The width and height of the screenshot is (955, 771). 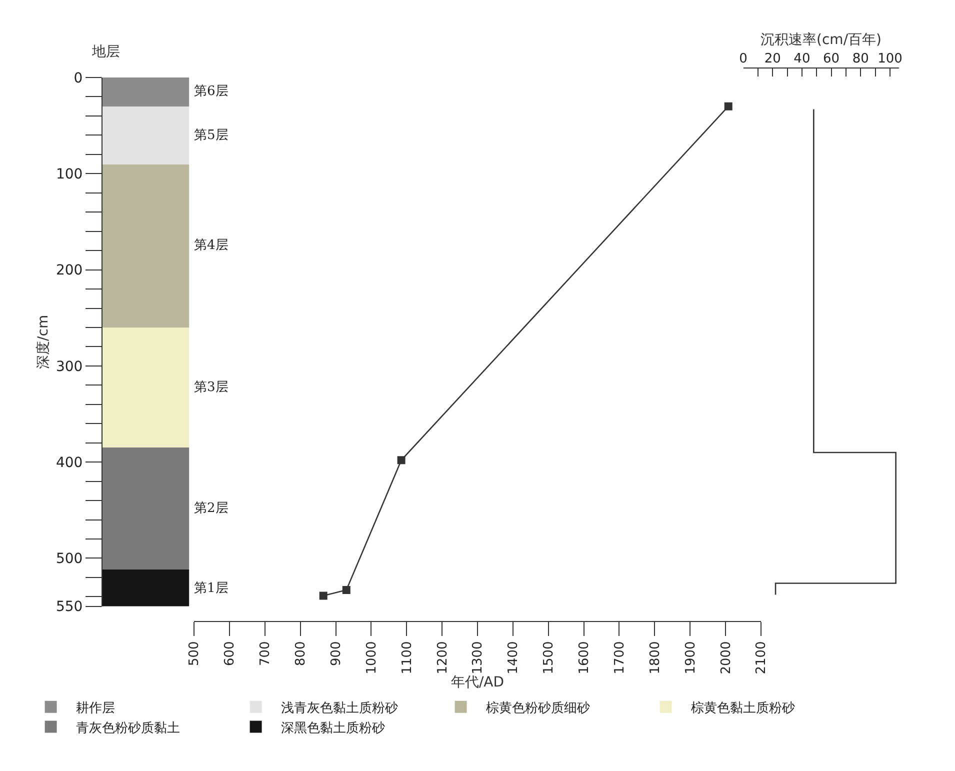 What do you see at coordinates (211, 91) in the screenshot?
I see `annotation: 第6层` at bounding box center [211, 91].